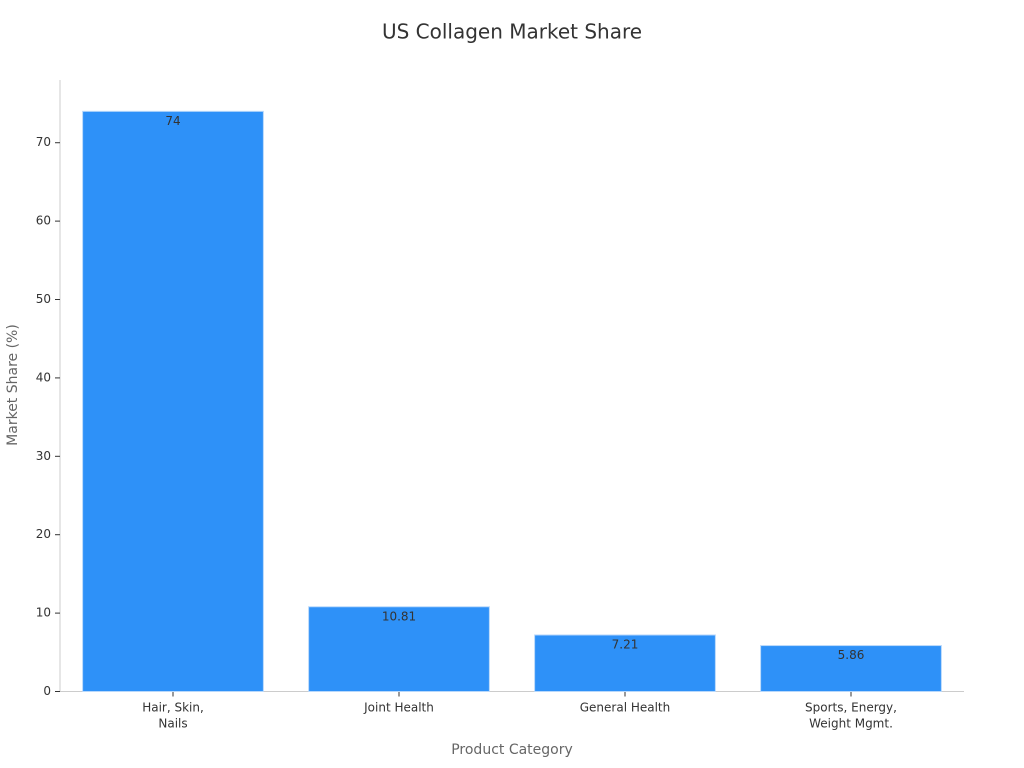  What do you see at coordinates (625, 707) in the screenshot?
I see `x-tick-label: General Health` at bounding box center [625, 707].